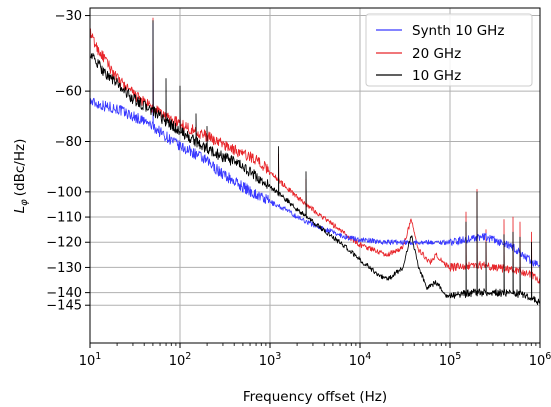 This screenshot has width=551, height=407. Describe the element at coordinates (68, 142) in the screenshot. I see `y-tick-label: −80` at that location.